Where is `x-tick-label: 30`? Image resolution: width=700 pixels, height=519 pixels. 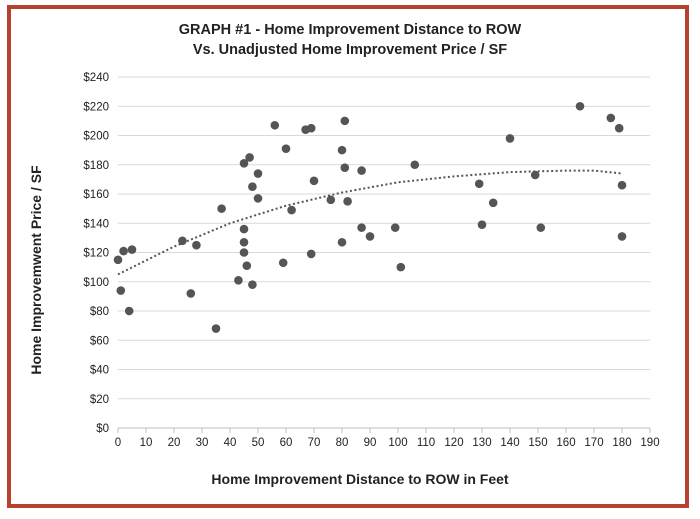
x-tick-label: 30 is located at coordinates (202, 443).